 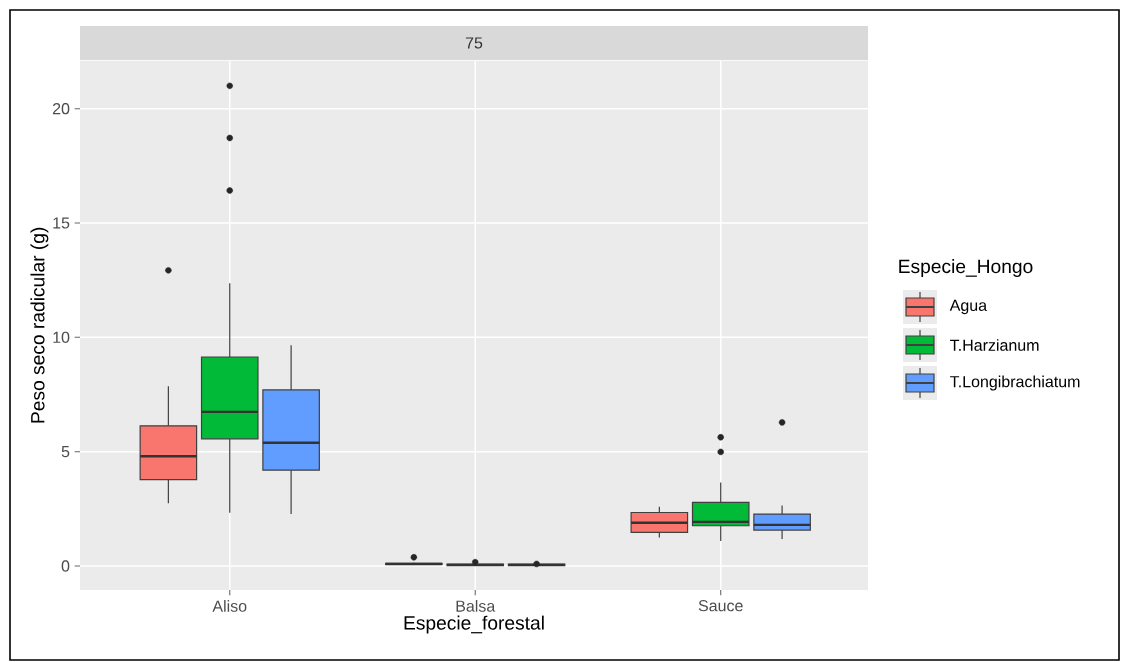 I want to click on x-axis-title: Especie_forestal, so click(x=474, y=624).